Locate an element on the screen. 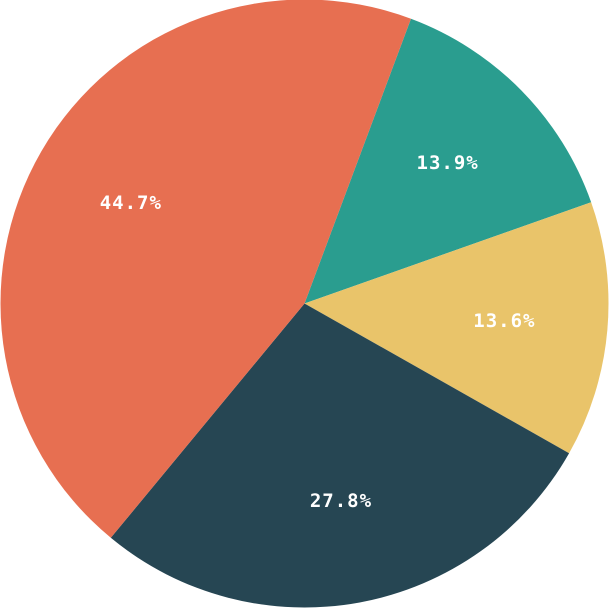 The height and width of the screenshot is (608, 609). pie-slice-label-2: 27.8% is located at coordinates (341, 501).